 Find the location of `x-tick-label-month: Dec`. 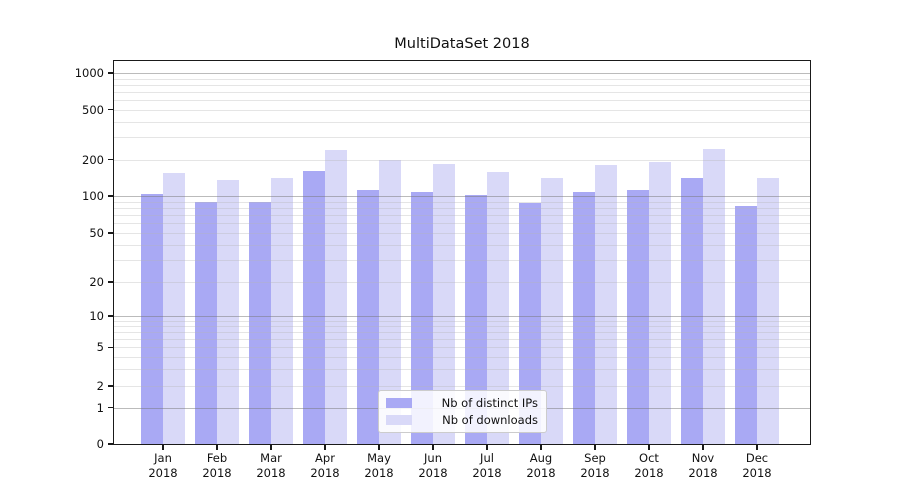

x-tick-label-month: Dec is located at coordinates (757, 458).